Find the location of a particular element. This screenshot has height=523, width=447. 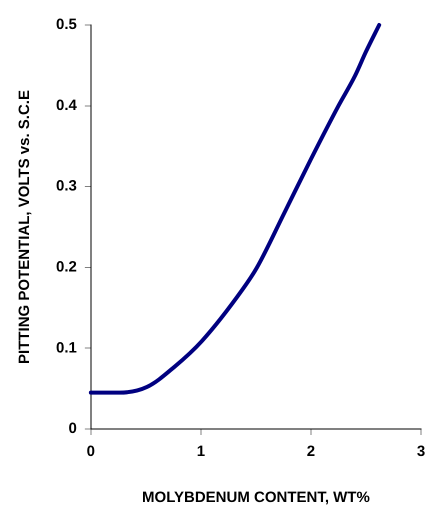

x-tick-label: 2 is located at coordinates (311, 451).